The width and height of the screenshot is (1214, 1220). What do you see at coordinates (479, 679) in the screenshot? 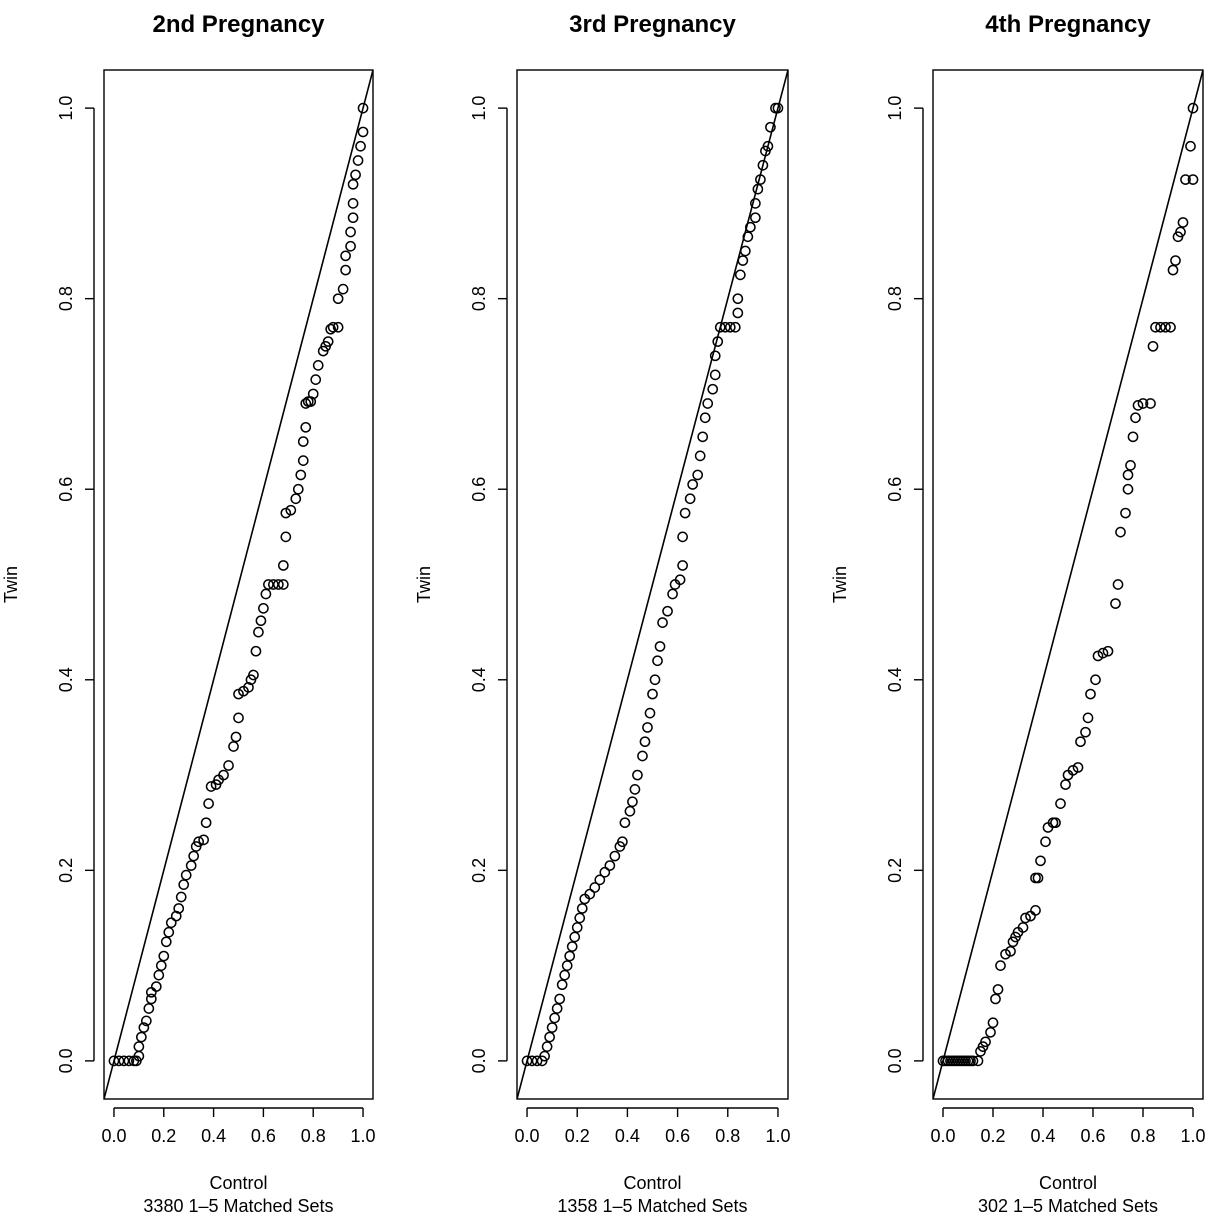
I see `y-tick-label: 0.4` at bounding box center [479, 679].